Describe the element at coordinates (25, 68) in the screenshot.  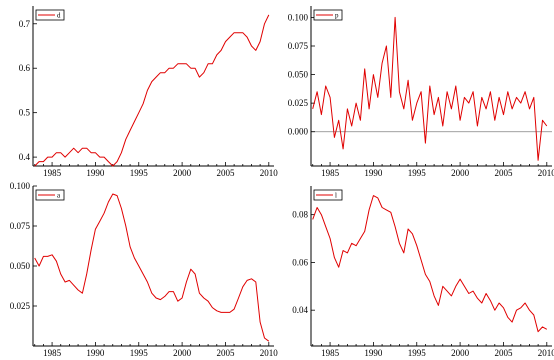
I see `y-tick-label: 0.6` at that location.